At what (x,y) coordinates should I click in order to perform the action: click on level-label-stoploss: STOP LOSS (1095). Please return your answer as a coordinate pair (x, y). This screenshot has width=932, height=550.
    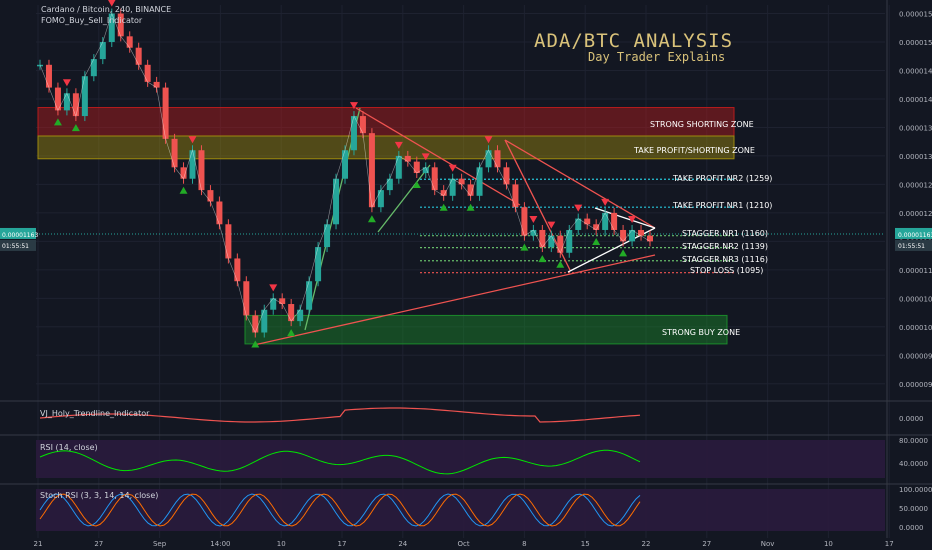
    Looking at the image, I should click on (727, 270).